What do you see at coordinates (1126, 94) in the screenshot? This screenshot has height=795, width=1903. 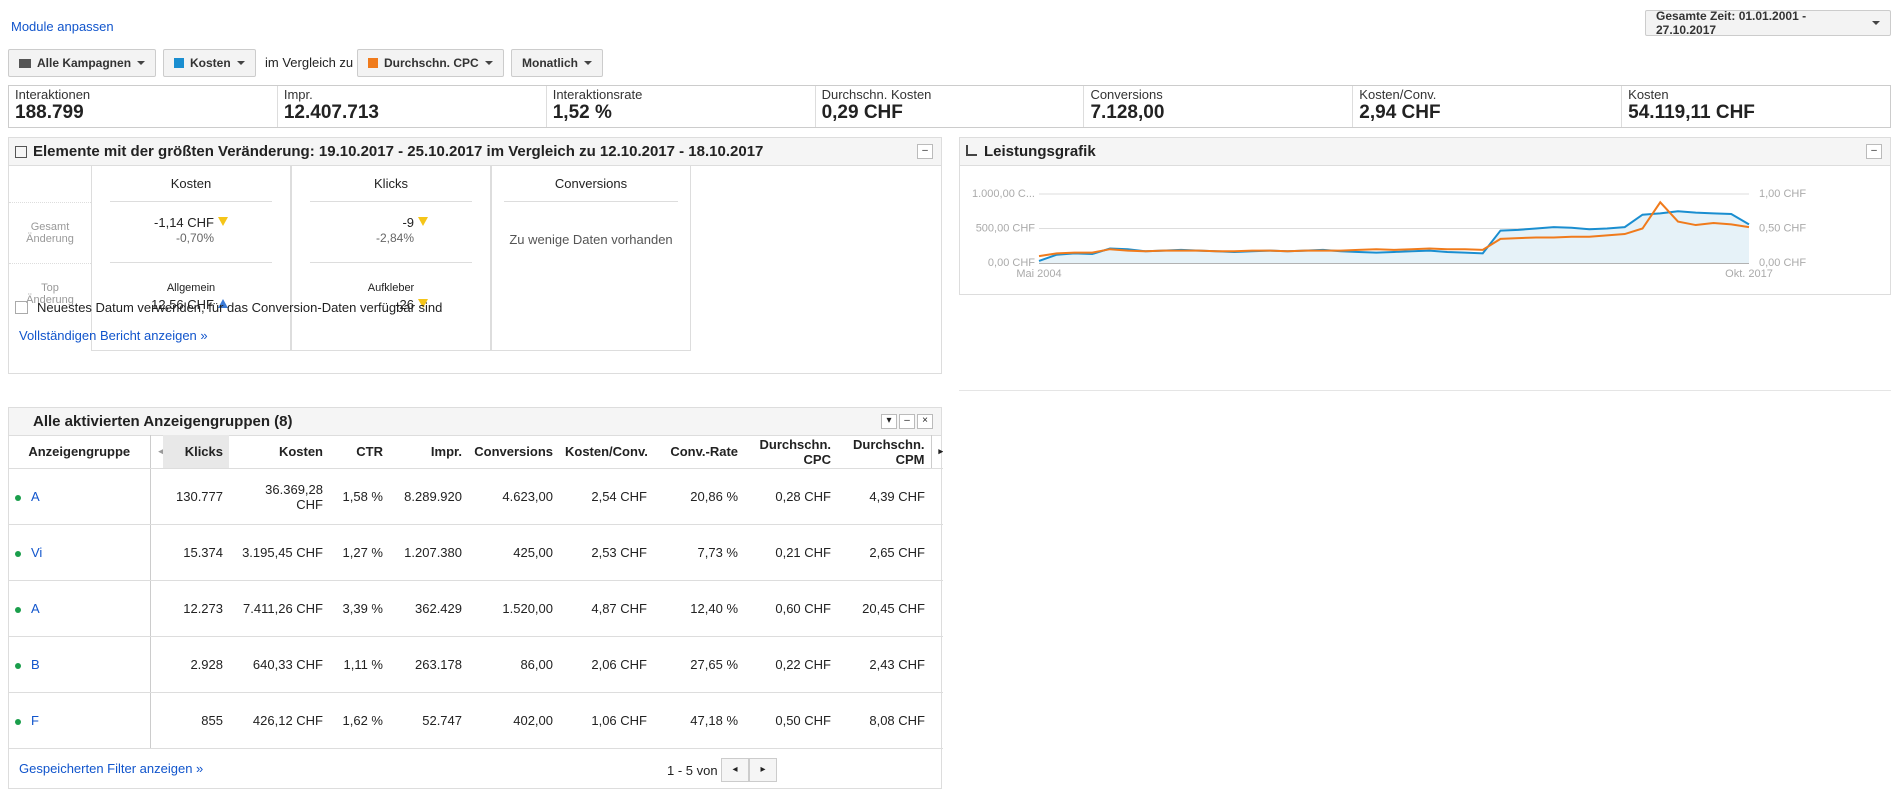 I see `kpi-label: Conversions` at bounding box center [1126, 94].